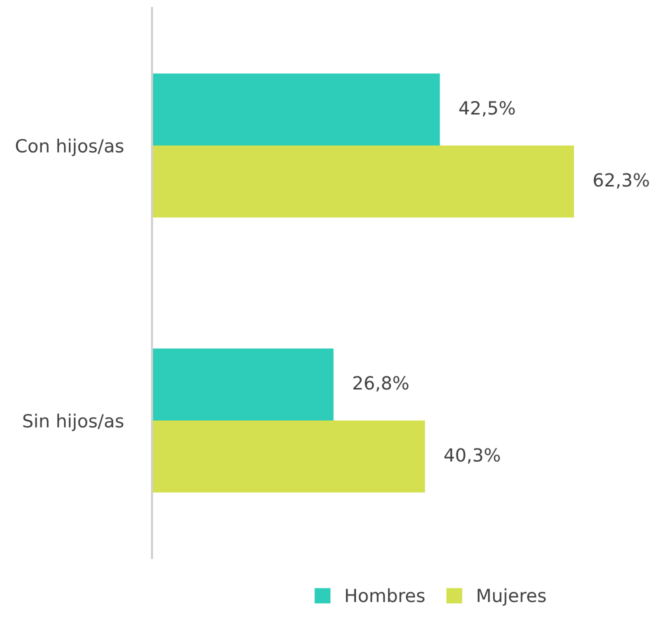  What do you see at coordinates (70, 147) in the screenshot?
I see `y-tick-label: Con hijos/as` at bounding box center [70, 147].